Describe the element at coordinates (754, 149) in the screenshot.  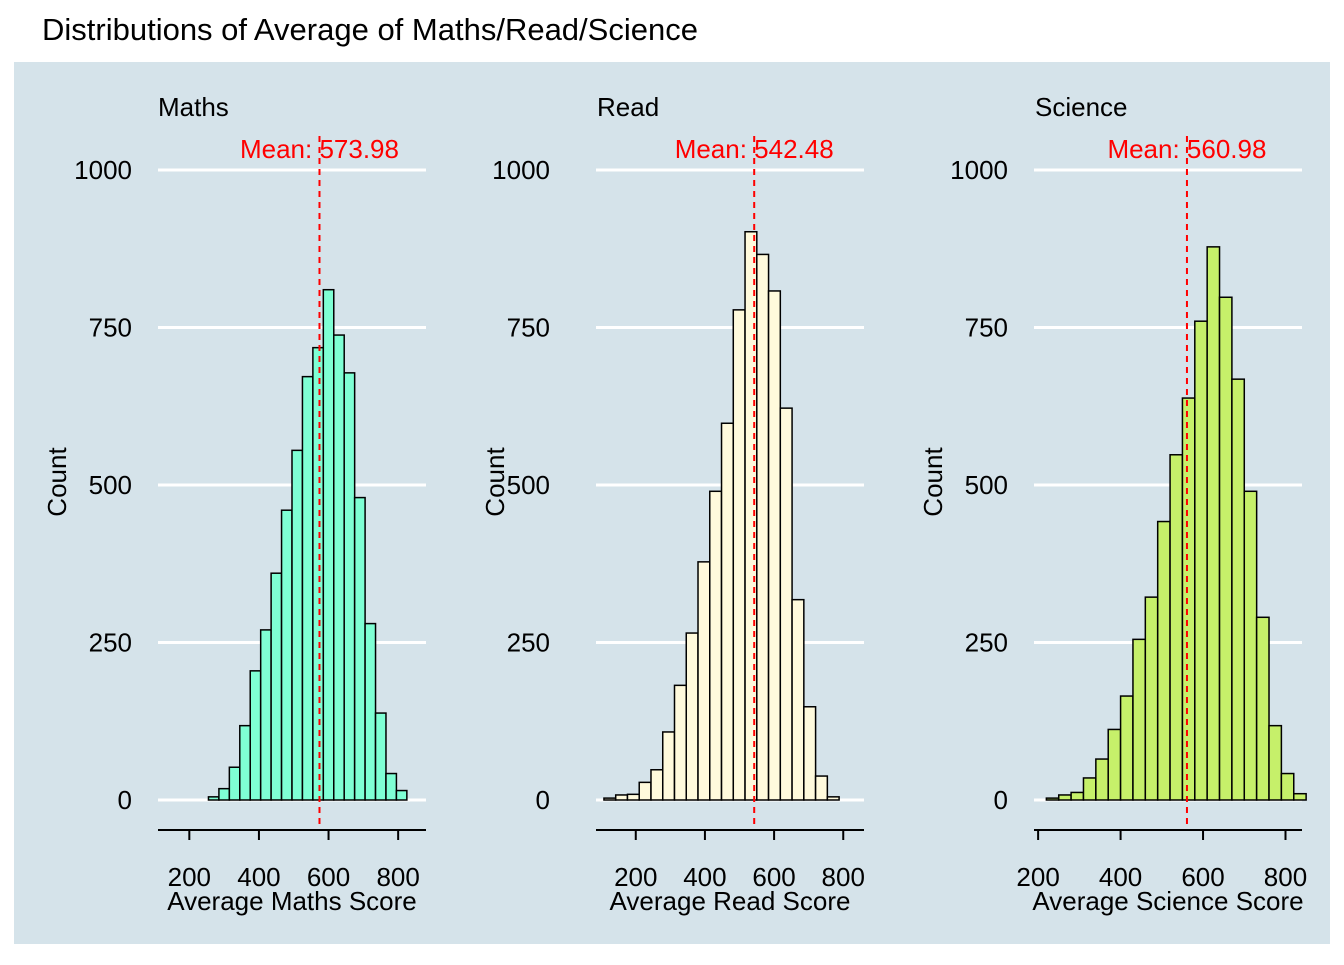
I see `mean-label: Mean: 542.48` at that location.